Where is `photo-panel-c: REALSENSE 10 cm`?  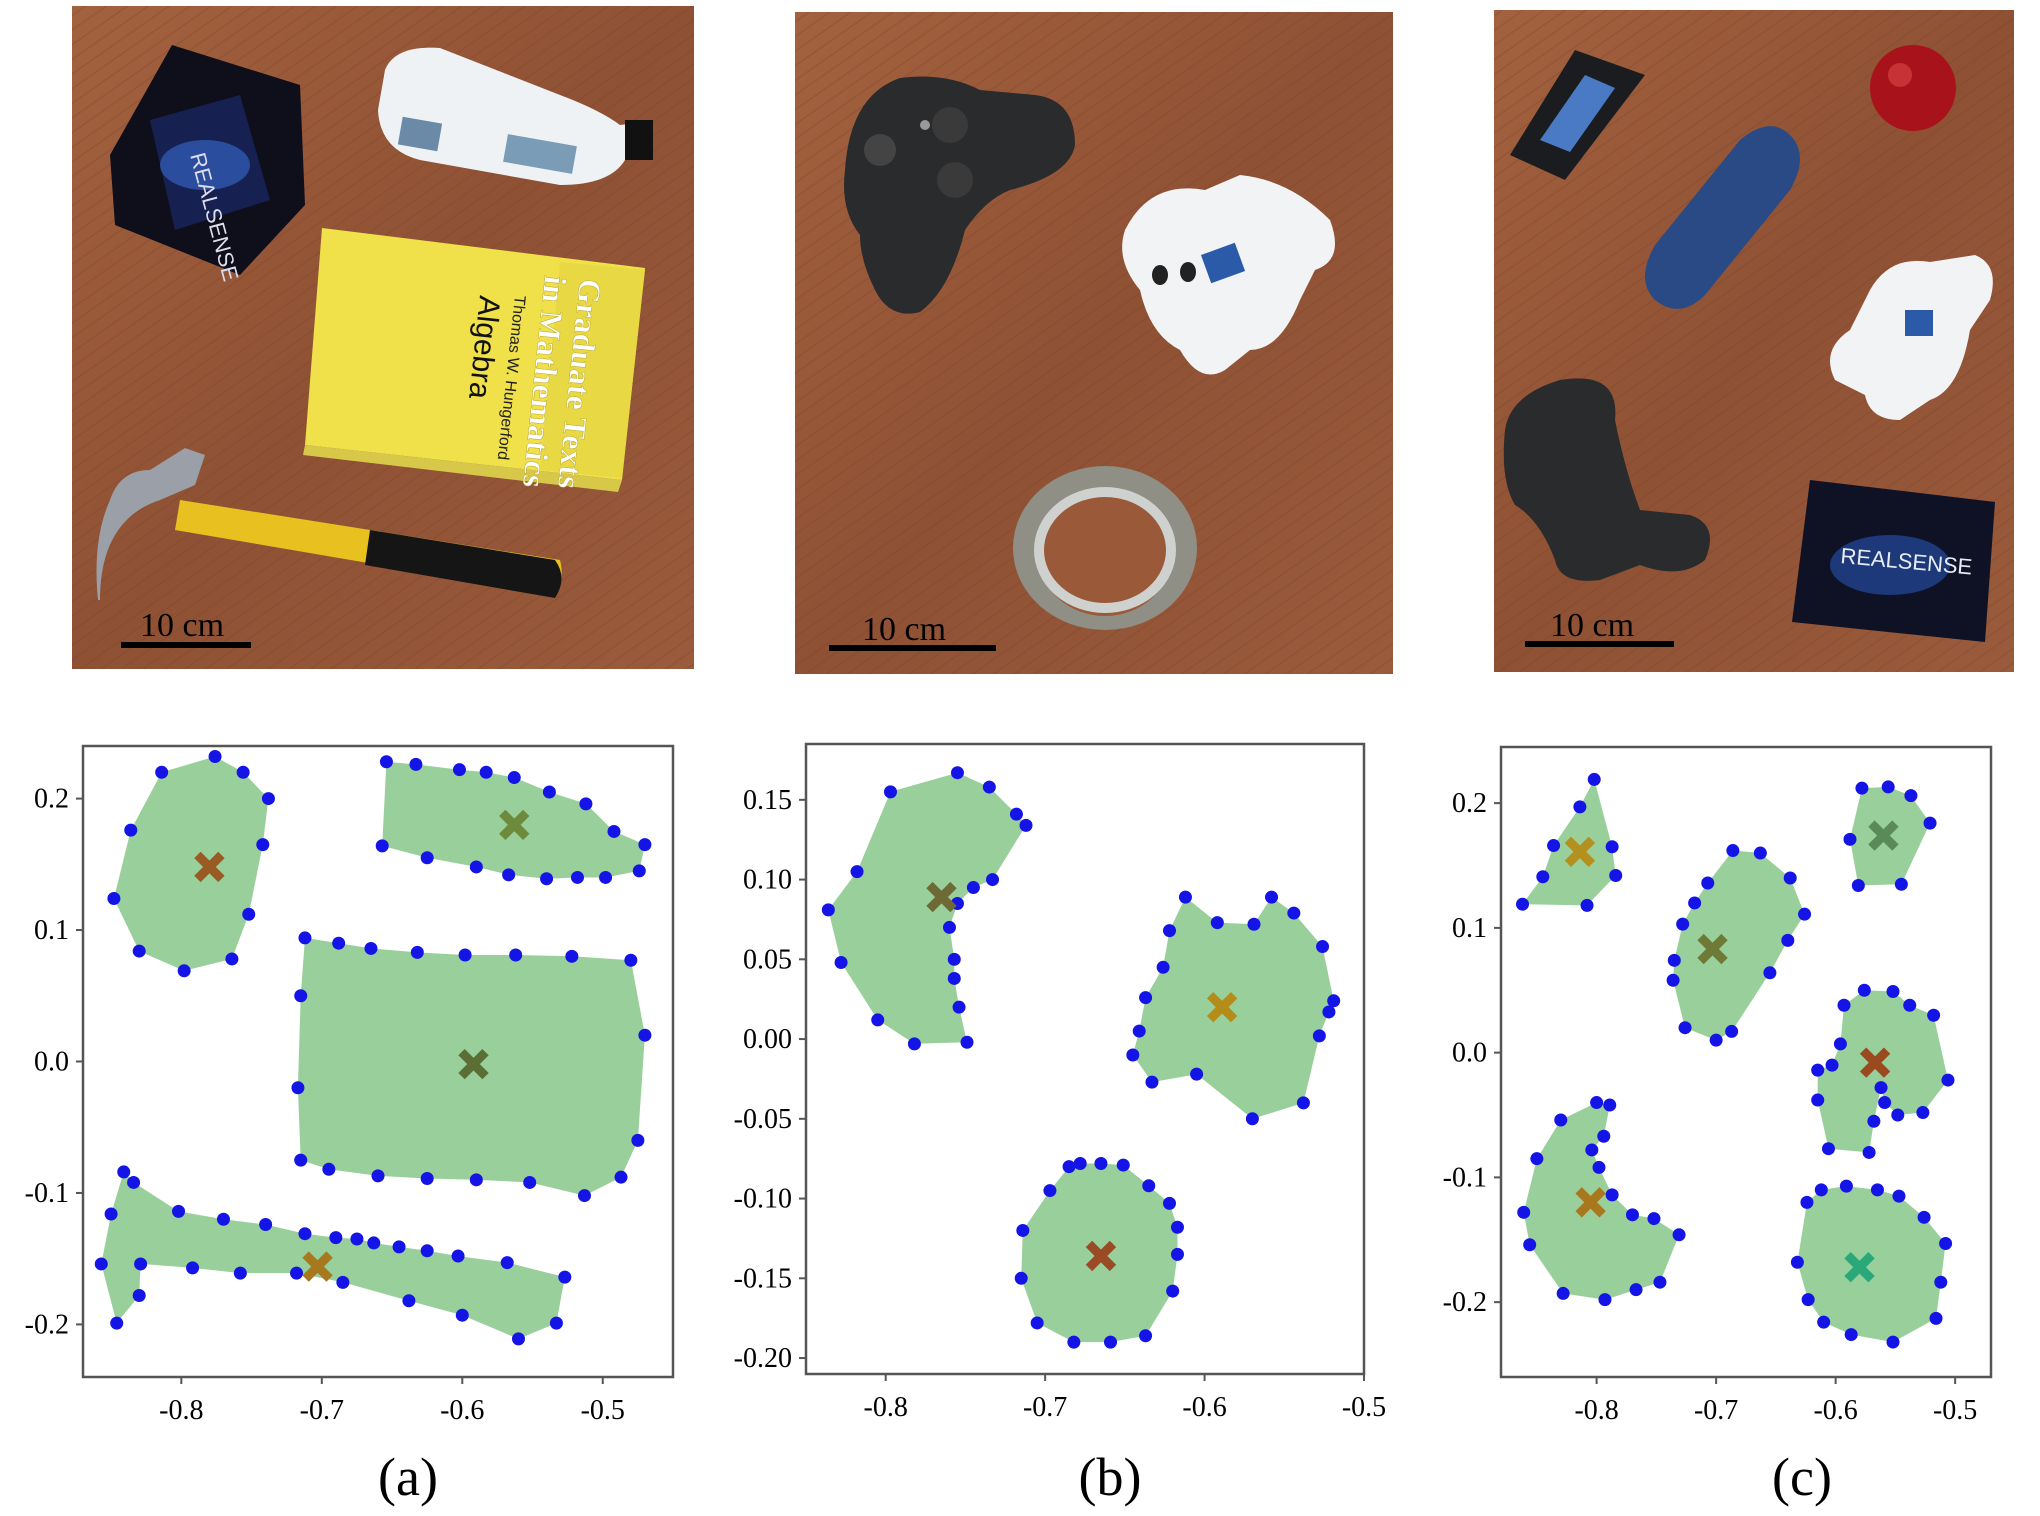 photo-panel-c: REALSENSE 10 cm is located at coordinates (1754, 341).